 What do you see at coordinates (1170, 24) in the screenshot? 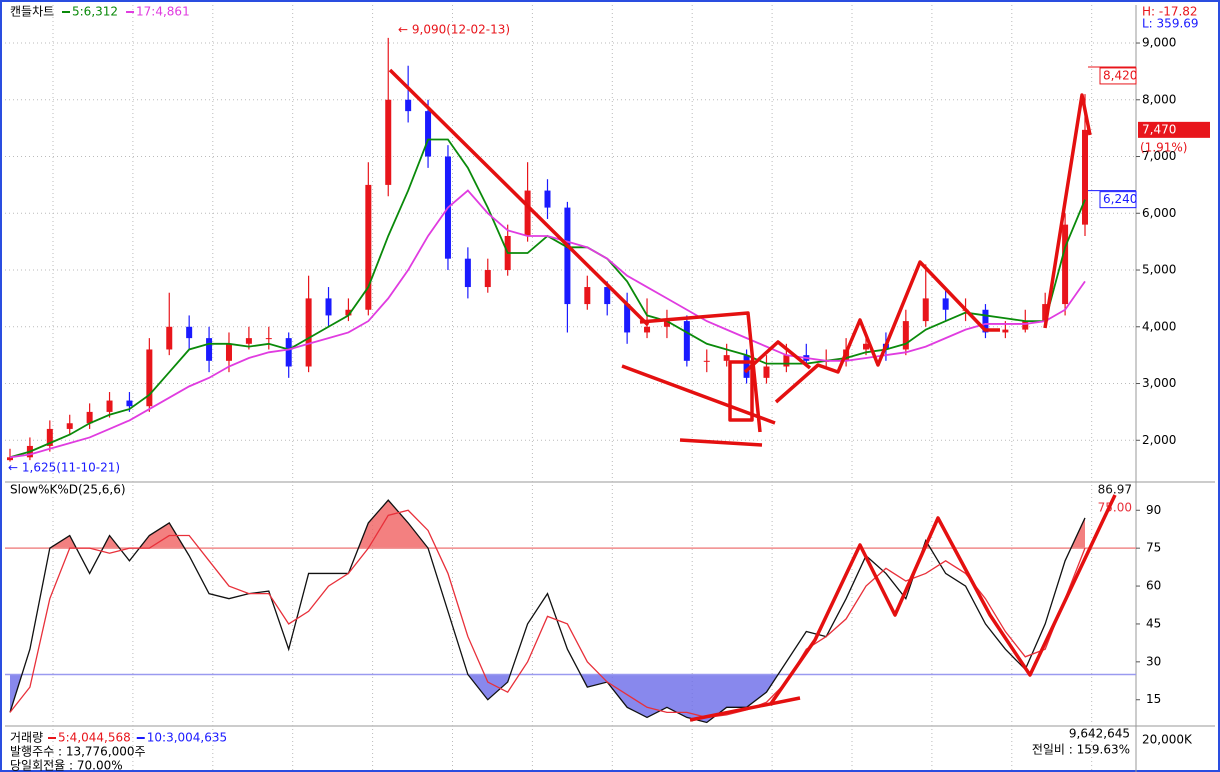
I see `ratio-low: L: 359.69` at bounding box center [1170, 24].